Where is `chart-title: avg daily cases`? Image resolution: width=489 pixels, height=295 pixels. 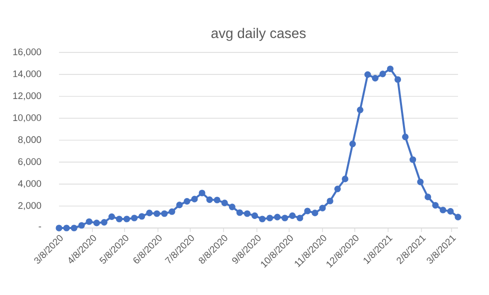
chart-title: avg daily cases is located at coordinates (258, 34).